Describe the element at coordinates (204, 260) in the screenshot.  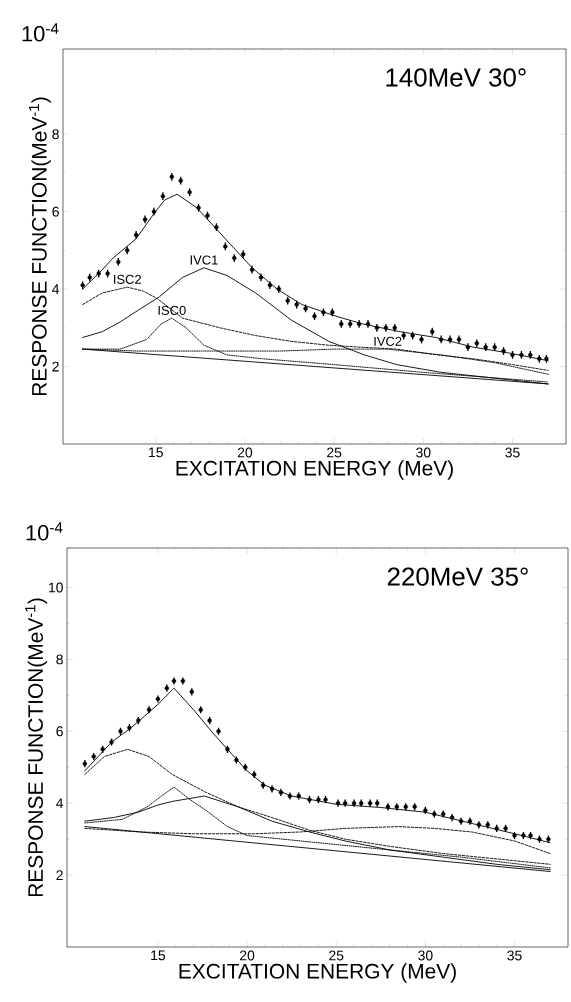
I see `annotation: IVC1` at that location.